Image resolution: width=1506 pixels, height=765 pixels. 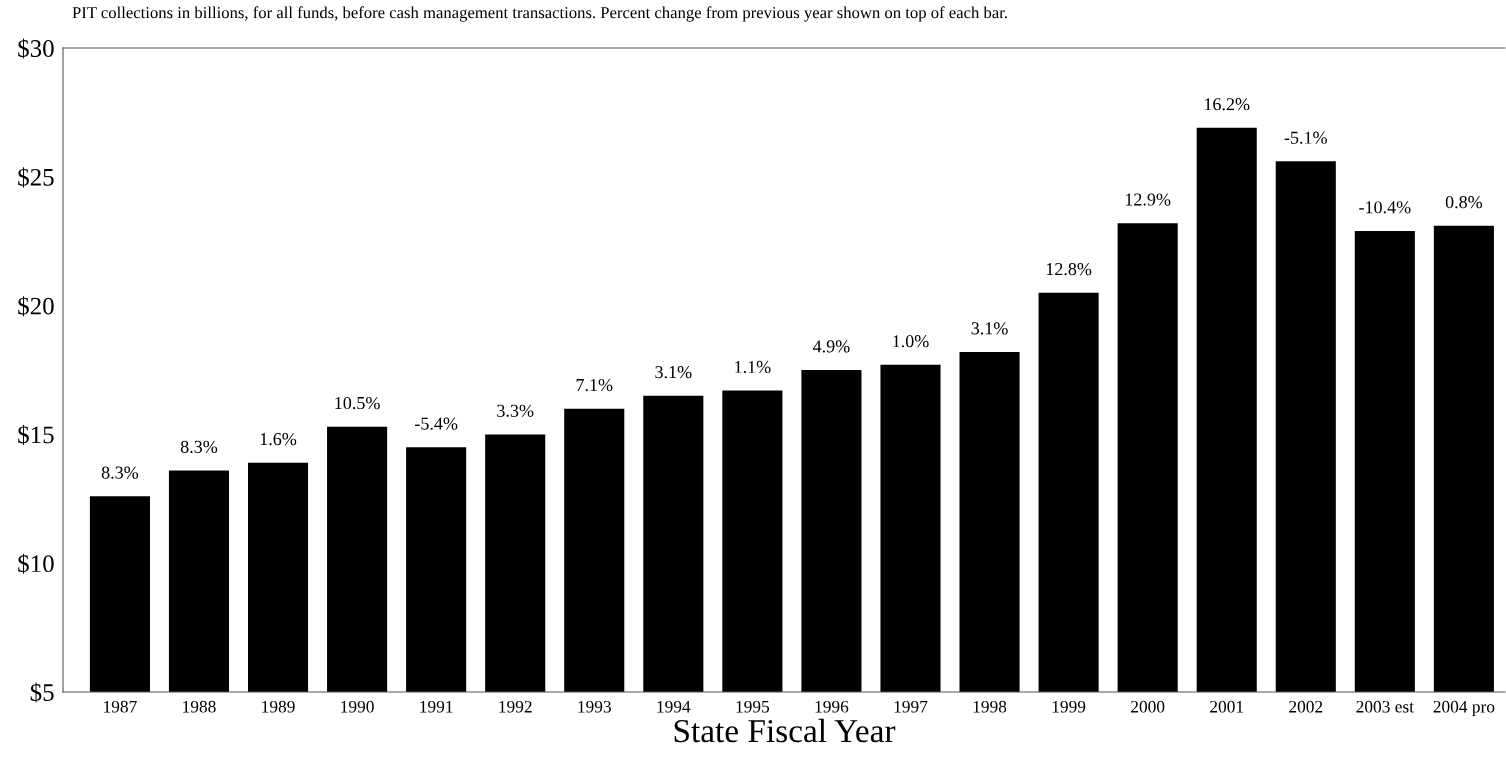 What do you see at coordinates (278, 706) in the screenshot?
I see `x-tick-label: 1989` at bounding box center [278, 706].